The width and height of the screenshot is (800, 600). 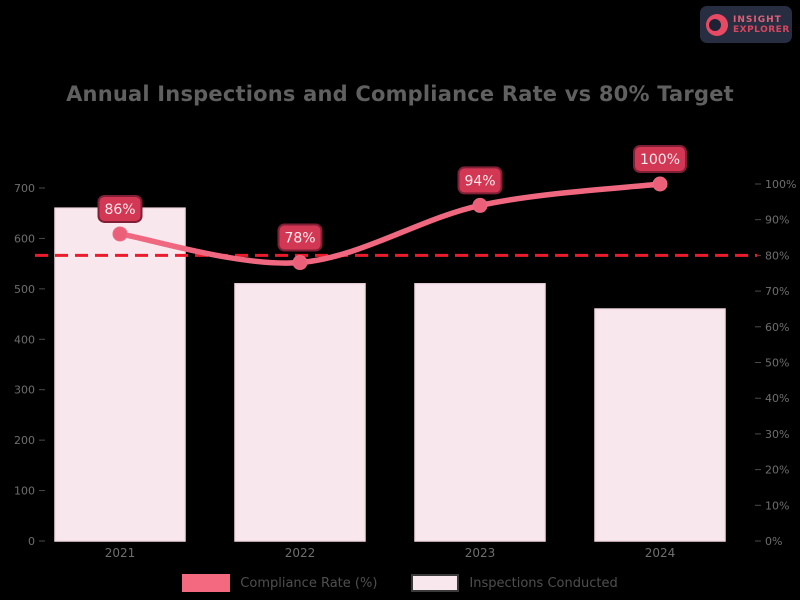 What do you see at coordinates (24, 339) in the screenshot?
I see `left-axis-tick-label: 400` at bounding box center [24, 339].